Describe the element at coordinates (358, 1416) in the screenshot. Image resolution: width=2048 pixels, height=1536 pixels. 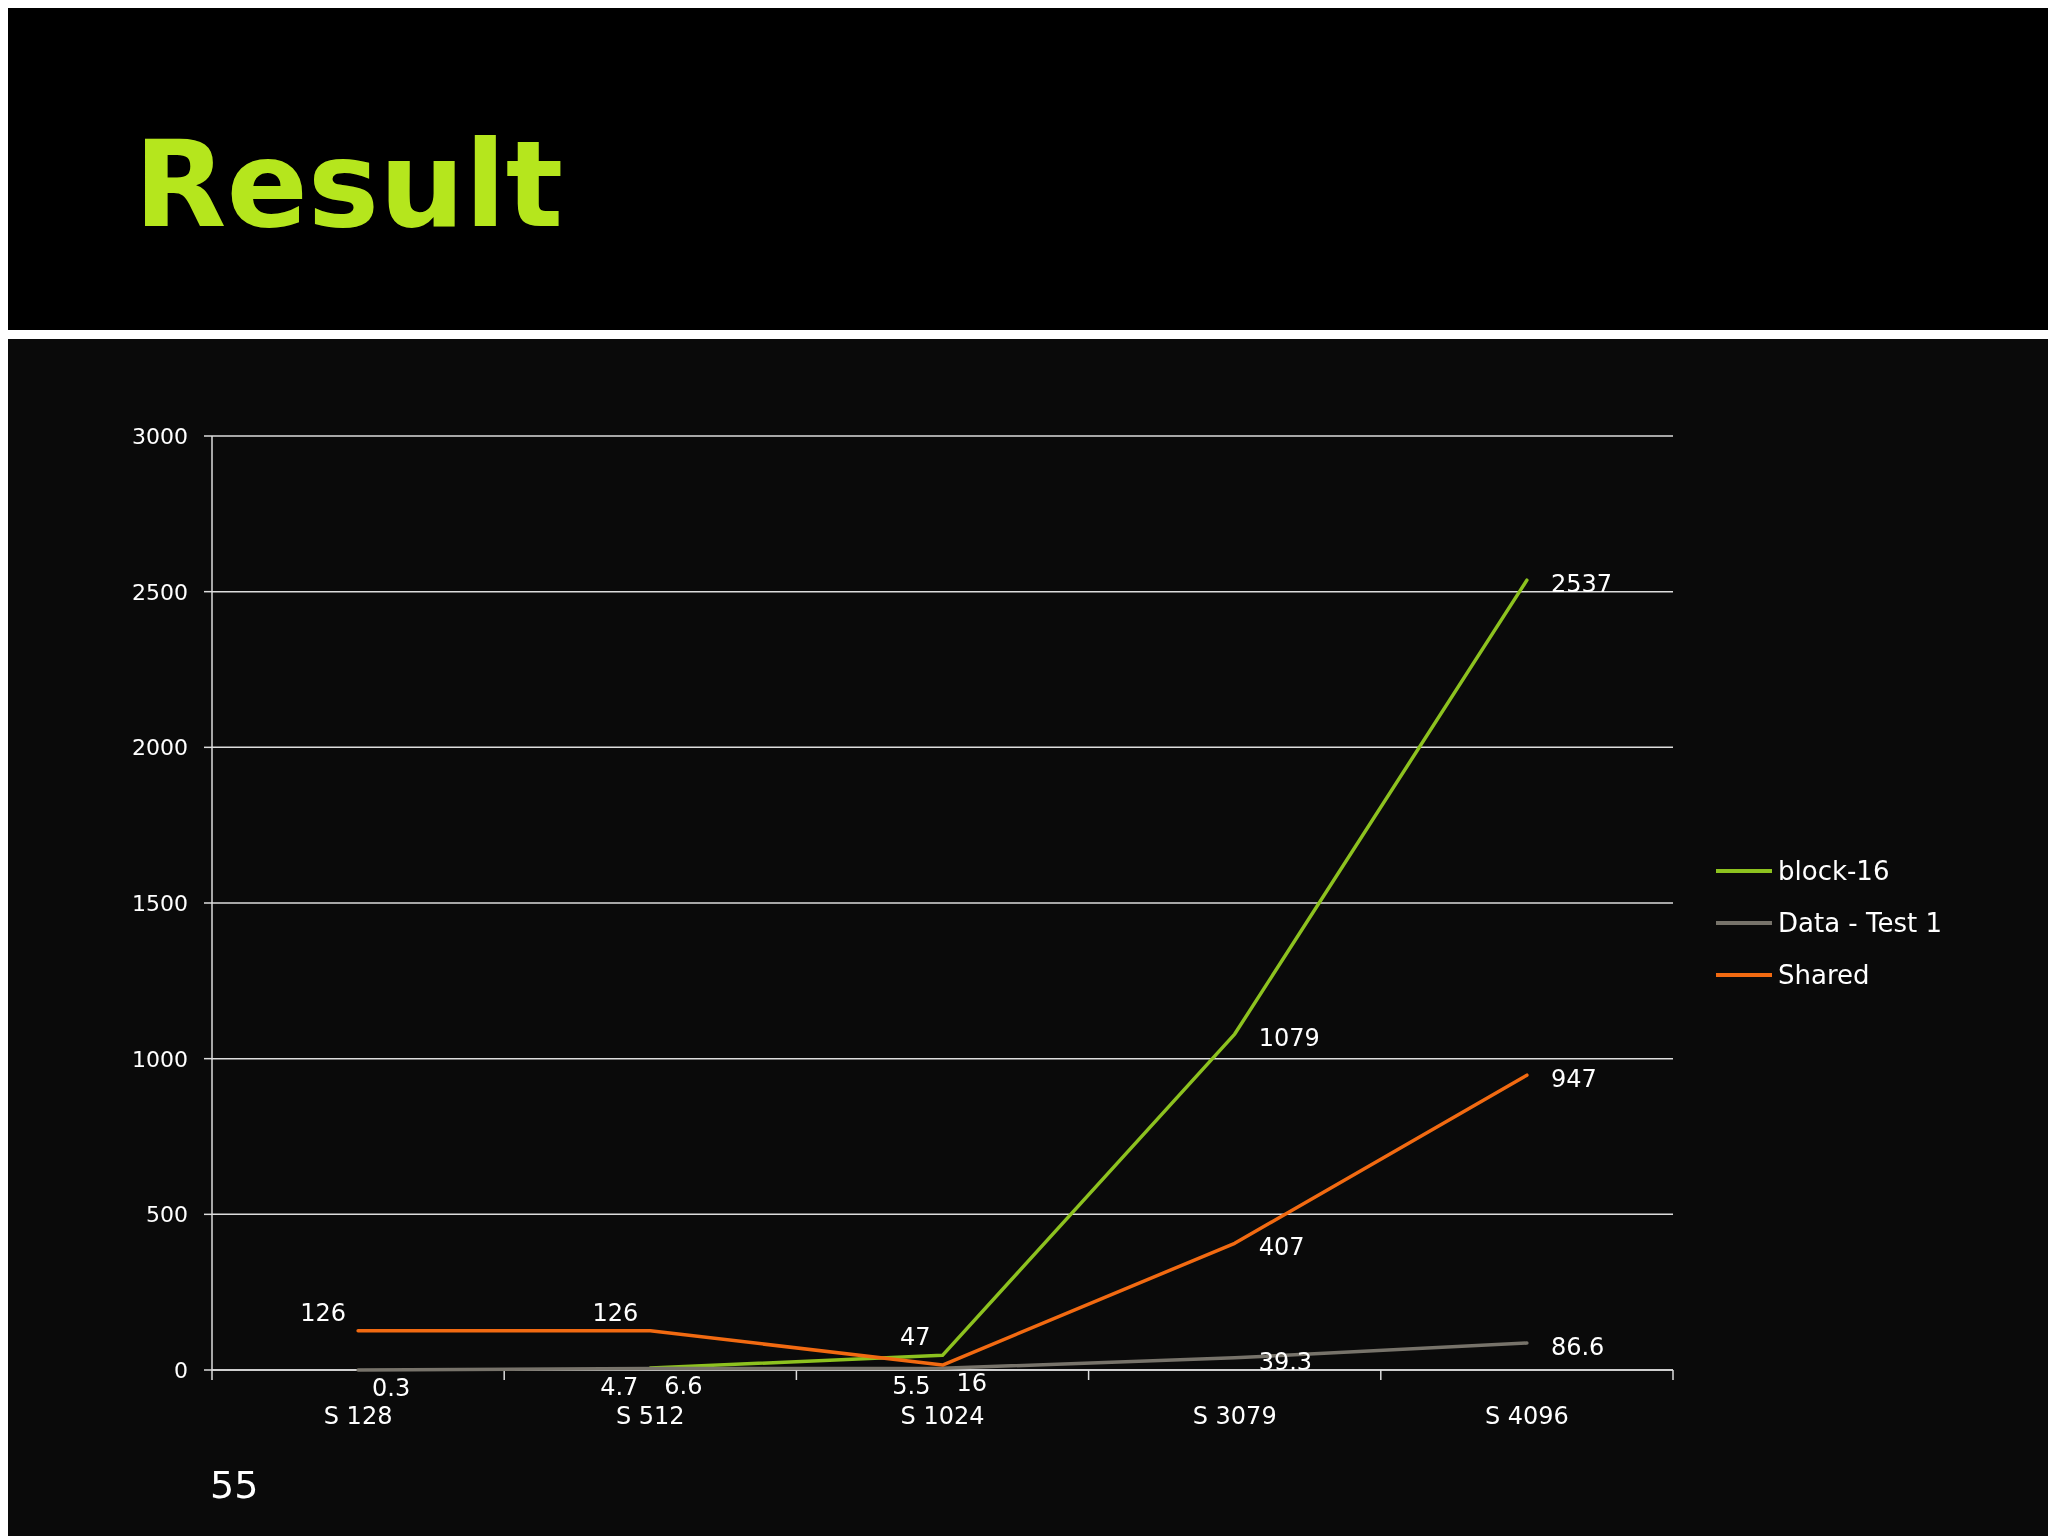
I see `x-tick-label: S 128` at that location.